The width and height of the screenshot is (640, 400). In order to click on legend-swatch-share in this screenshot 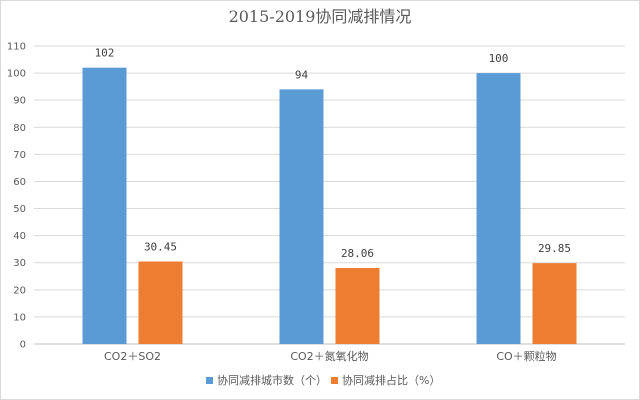, I will do `click(334, 380)`.